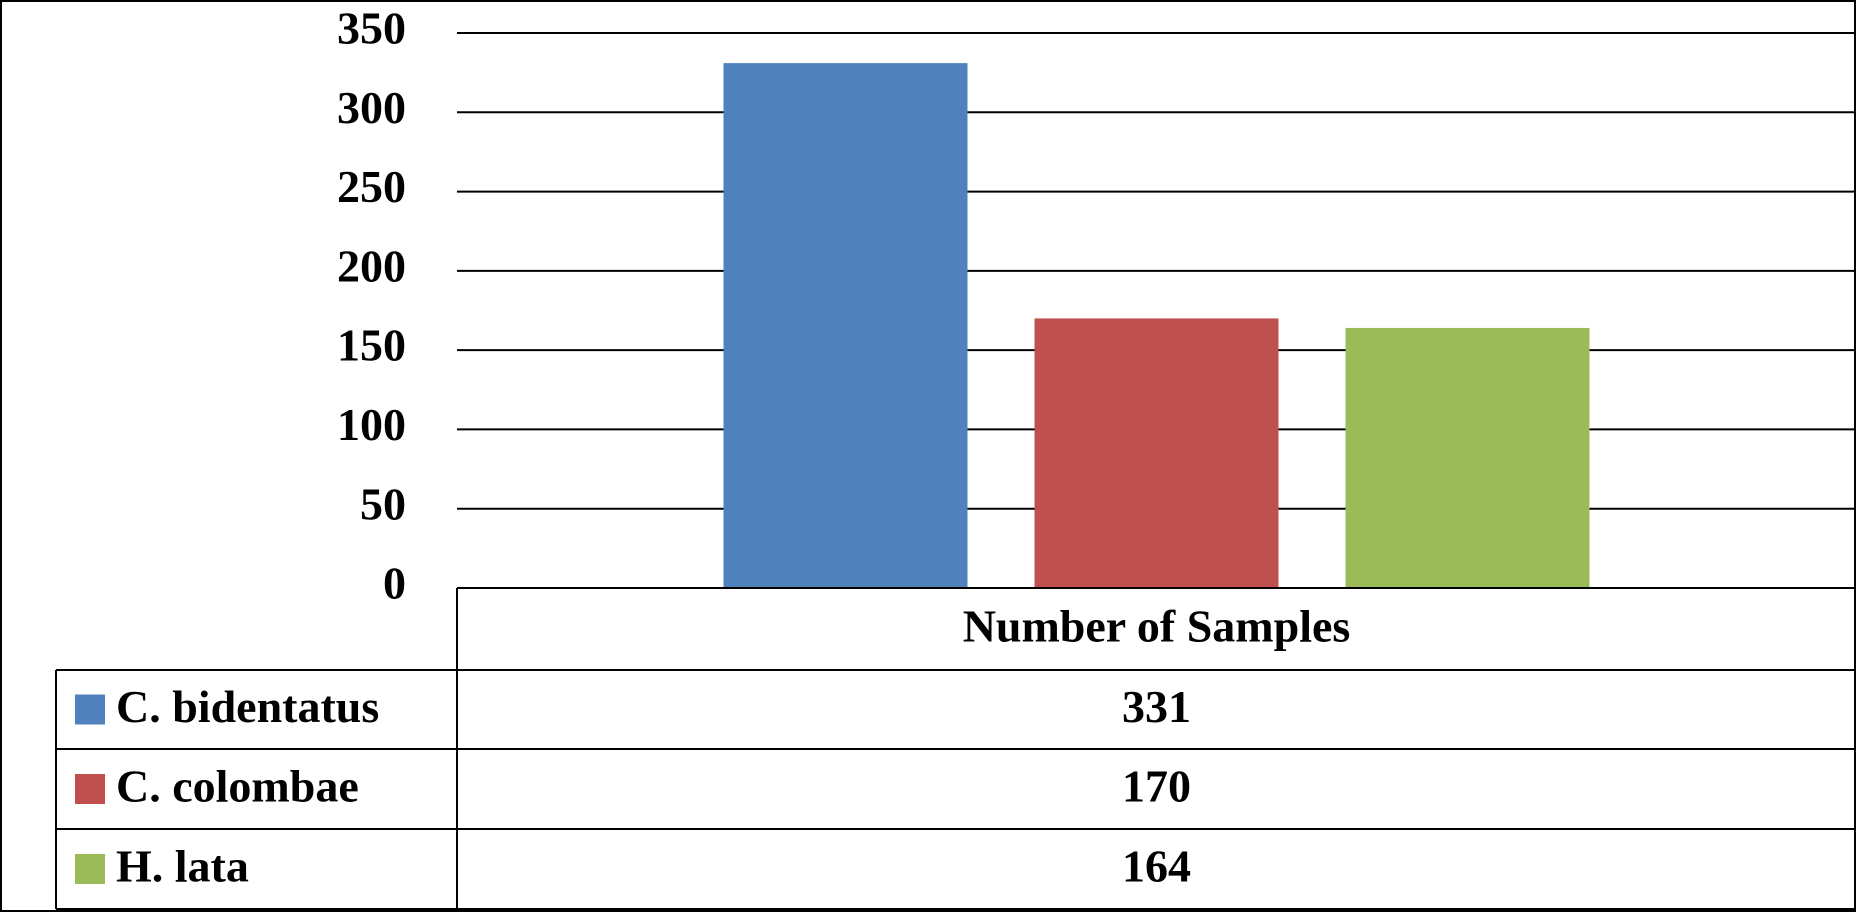 The height and width of the screenshot is (912, 1856). Describe the element at coordinates (1156, 866) in the screenshot. I see `table-value: 164` at that location.